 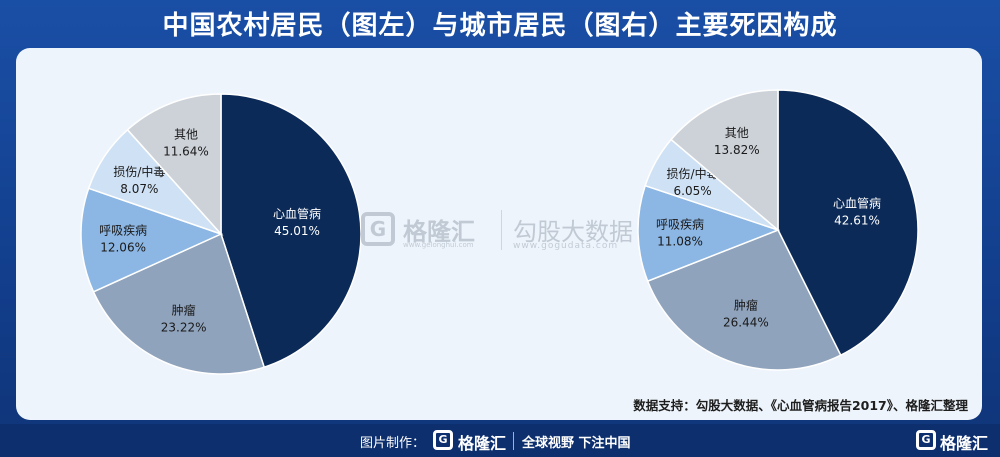 I want to click on pie1-label-other: 其他, so click(x=186, y=134).